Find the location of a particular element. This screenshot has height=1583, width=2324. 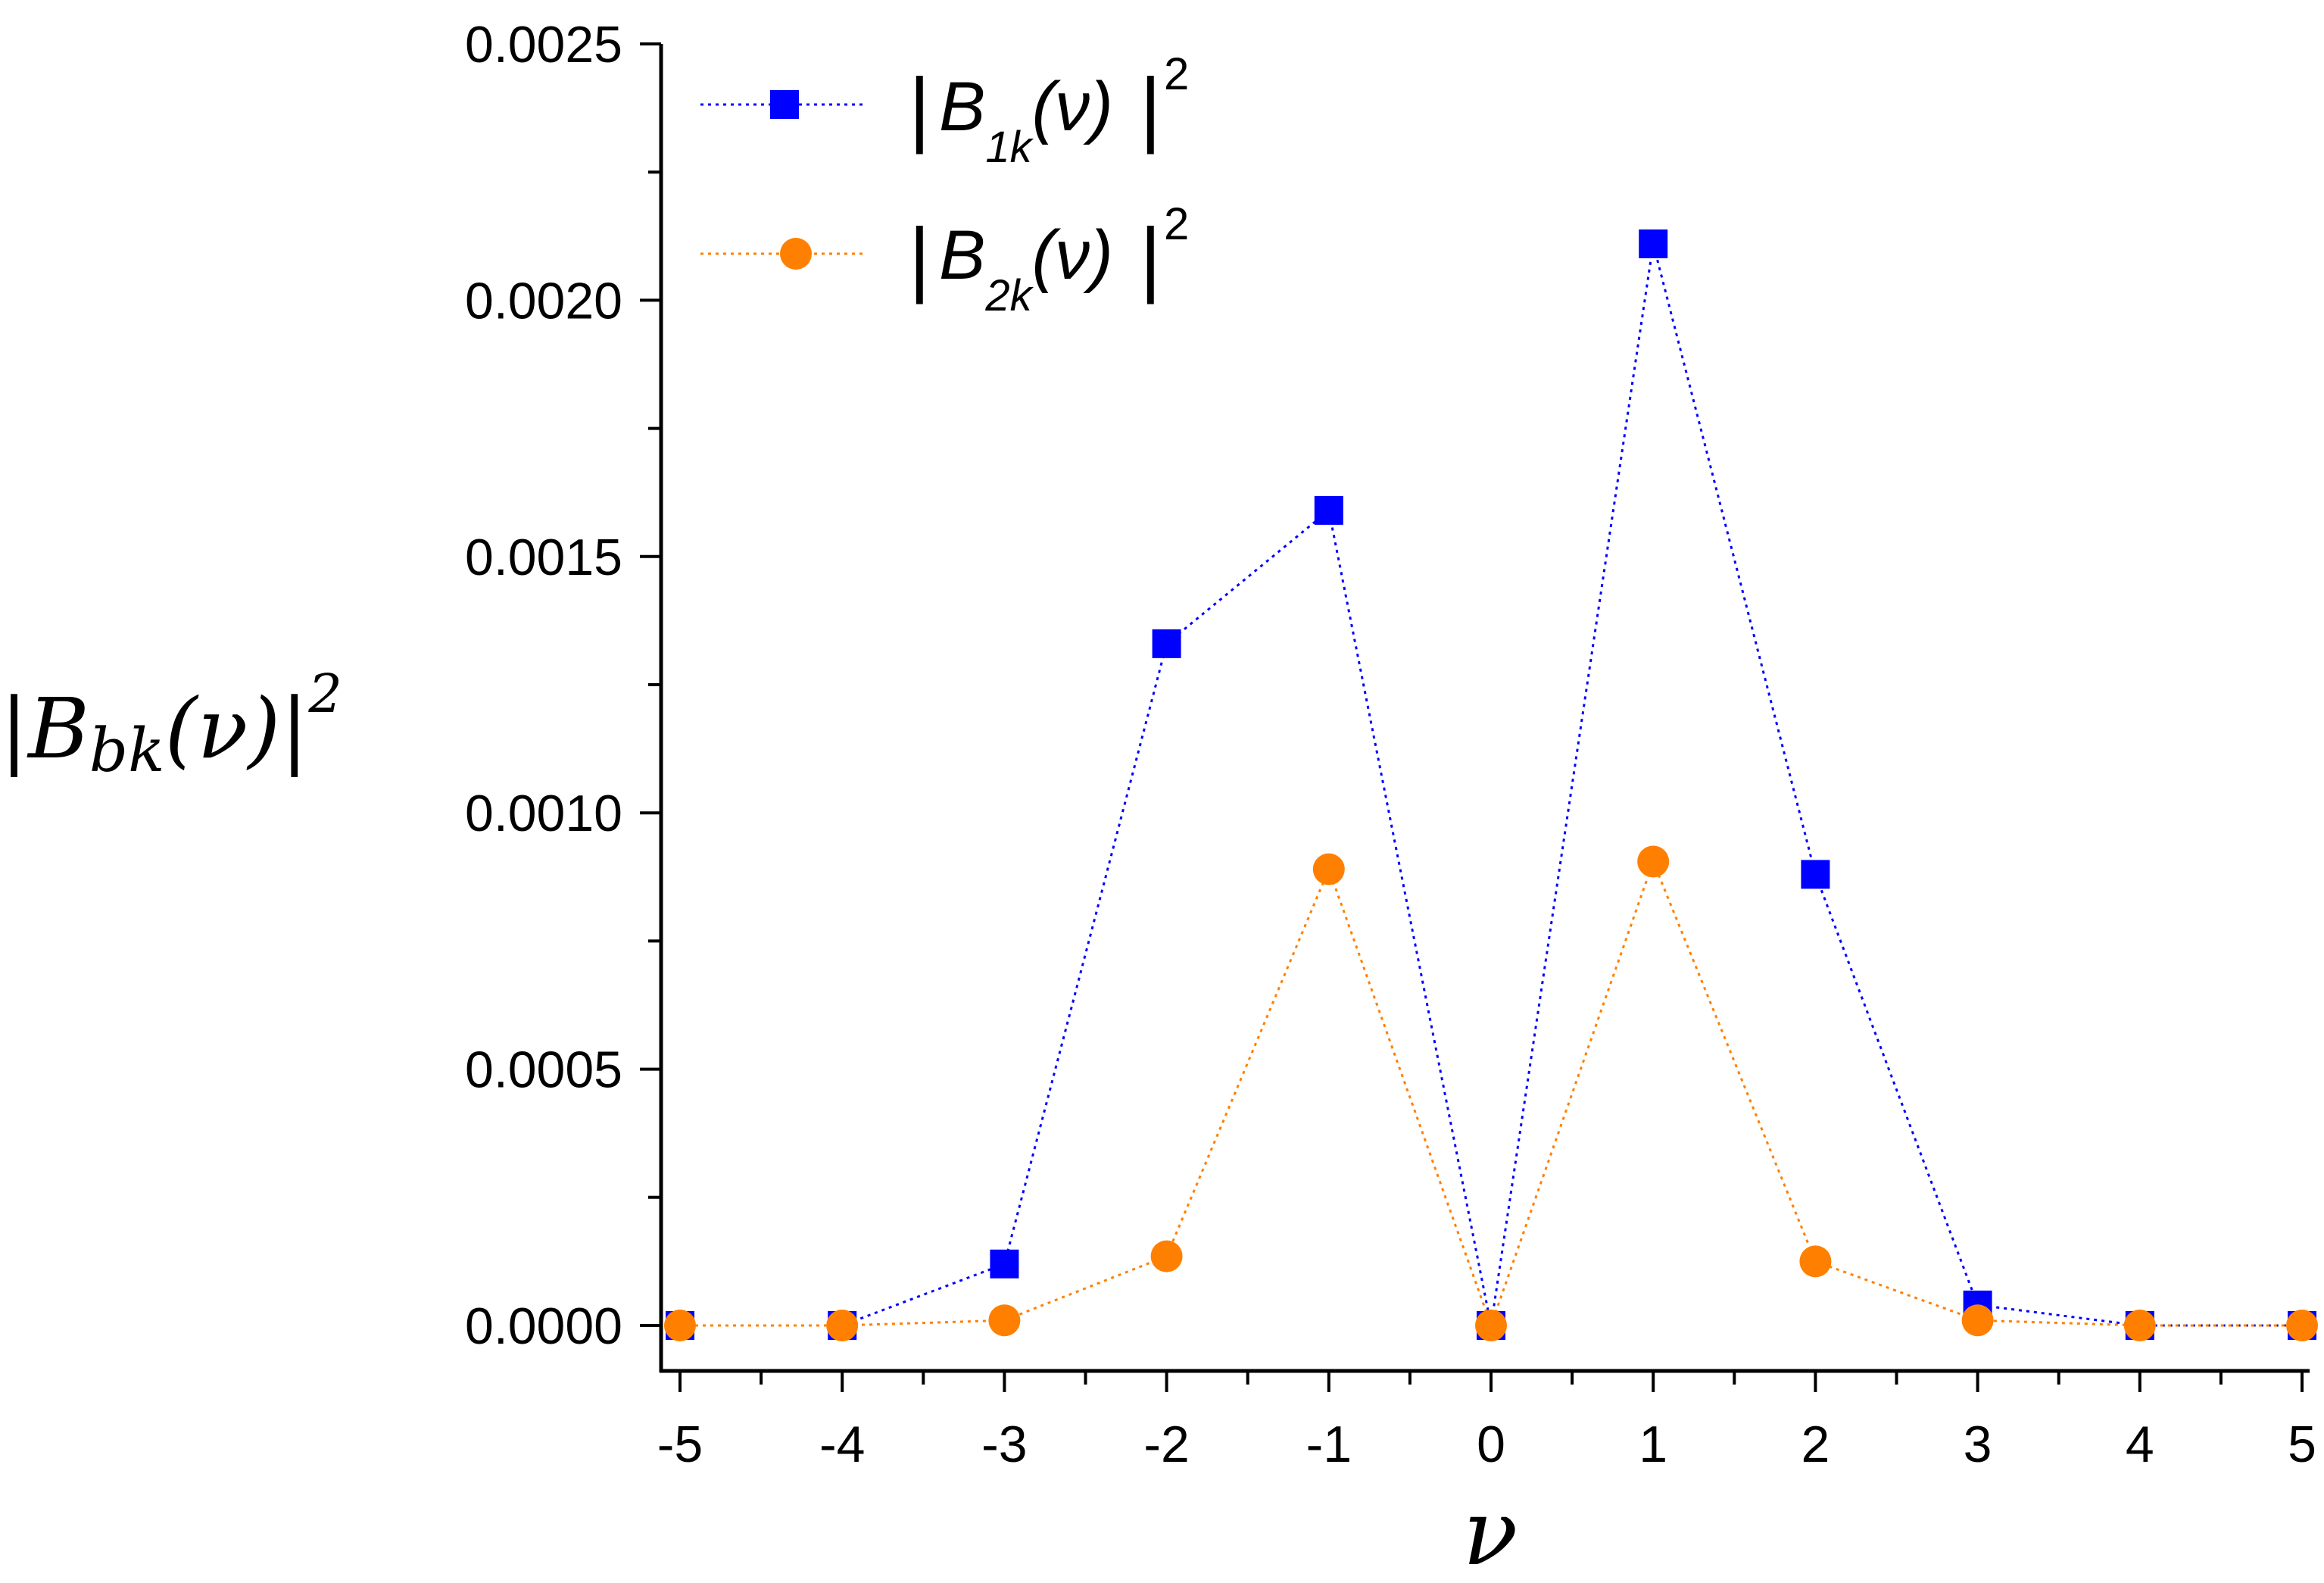

x-tick-label: 0 is located at coordinates (1491, 1444).